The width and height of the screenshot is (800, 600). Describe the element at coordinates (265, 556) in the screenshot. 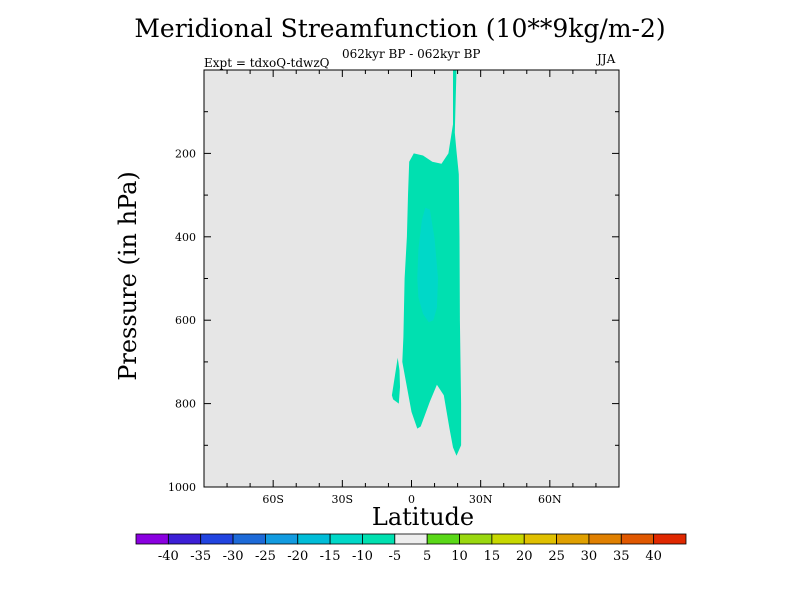

I see `colorbar-label: -25` at that location.